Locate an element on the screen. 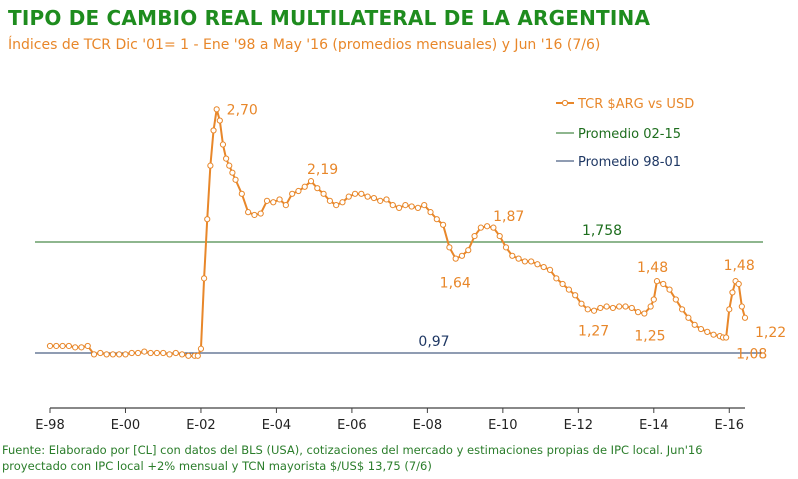  x-tick-label: E-08 is located at coordinates (427, 425).